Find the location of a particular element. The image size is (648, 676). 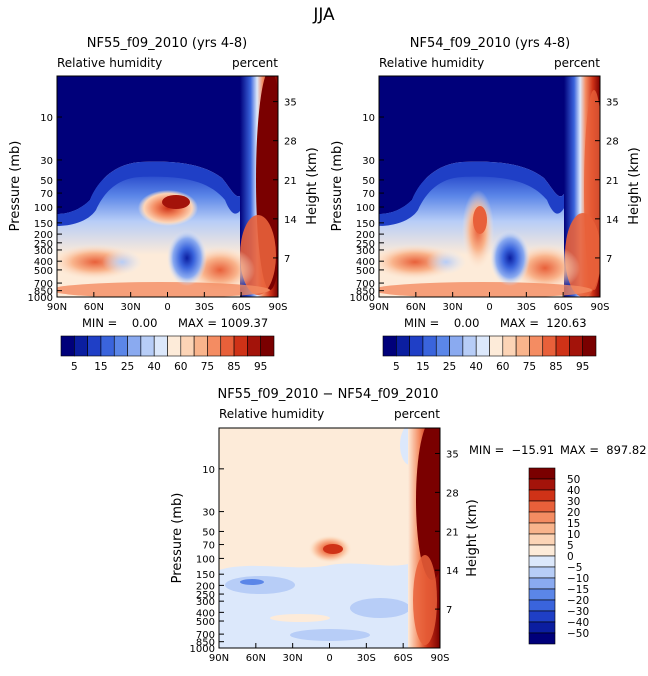

max-label: MAX = 1009.37 is located at coordinates (223, 323).